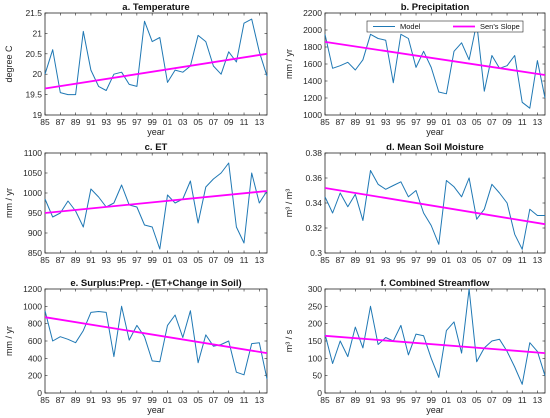  I want to click on plot-area, so click(435, 341).